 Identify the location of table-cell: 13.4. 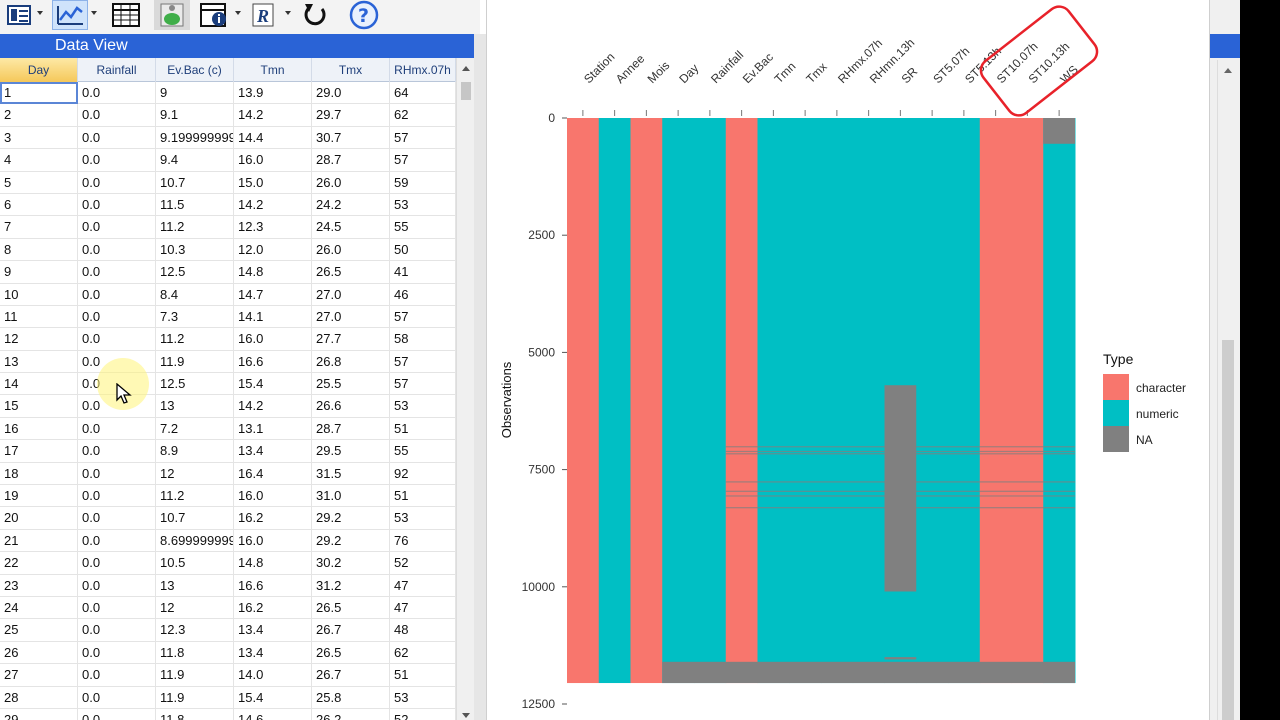
(273, 451).